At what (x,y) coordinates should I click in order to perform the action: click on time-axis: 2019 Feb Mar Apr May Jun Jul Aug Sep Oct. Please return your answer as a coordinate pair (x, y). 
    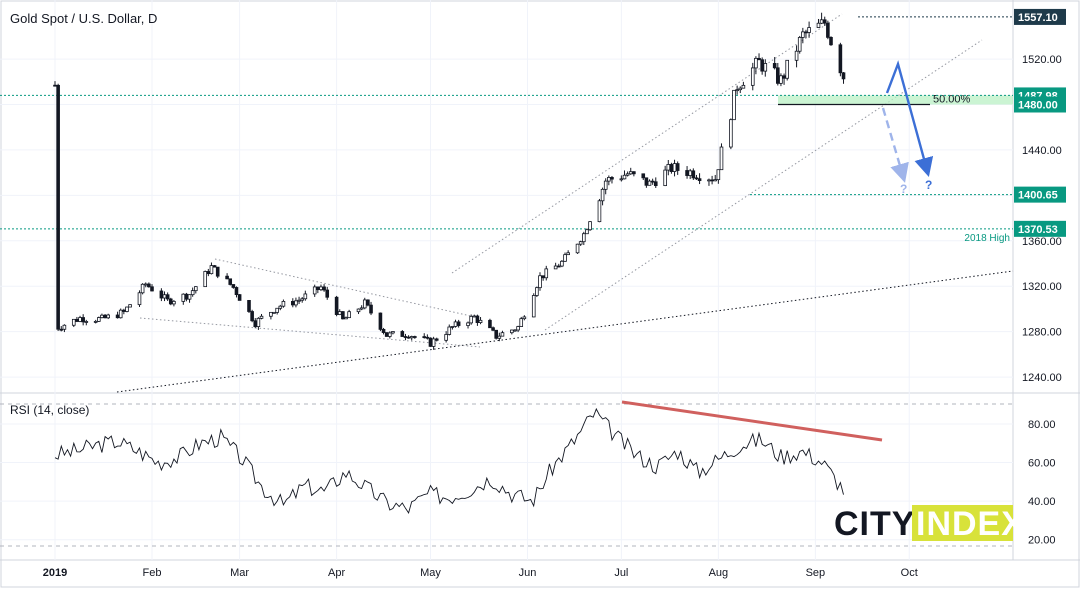
    Looking at the image, I should click on (480, 573).